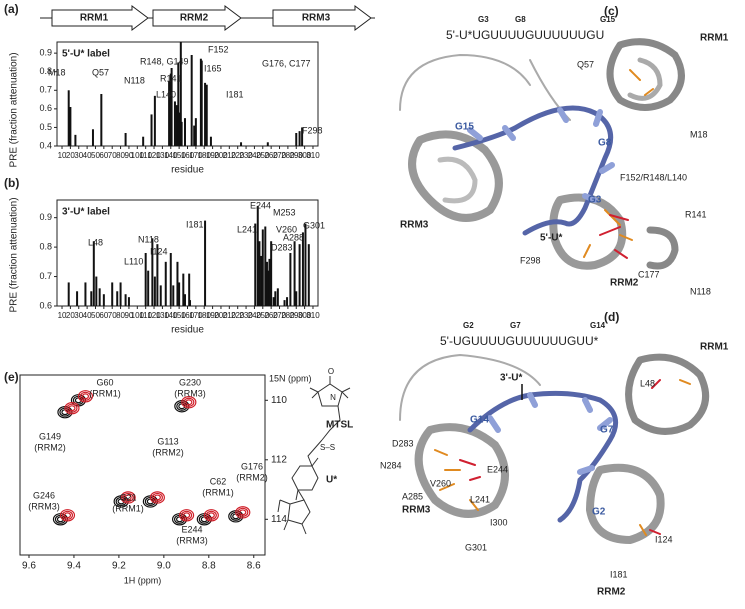 The width and height of the screenshot is (745, 609). Describe the element at coordinates (416, 510) in the screenshot. I see `structure-label: RRM3` at that location.